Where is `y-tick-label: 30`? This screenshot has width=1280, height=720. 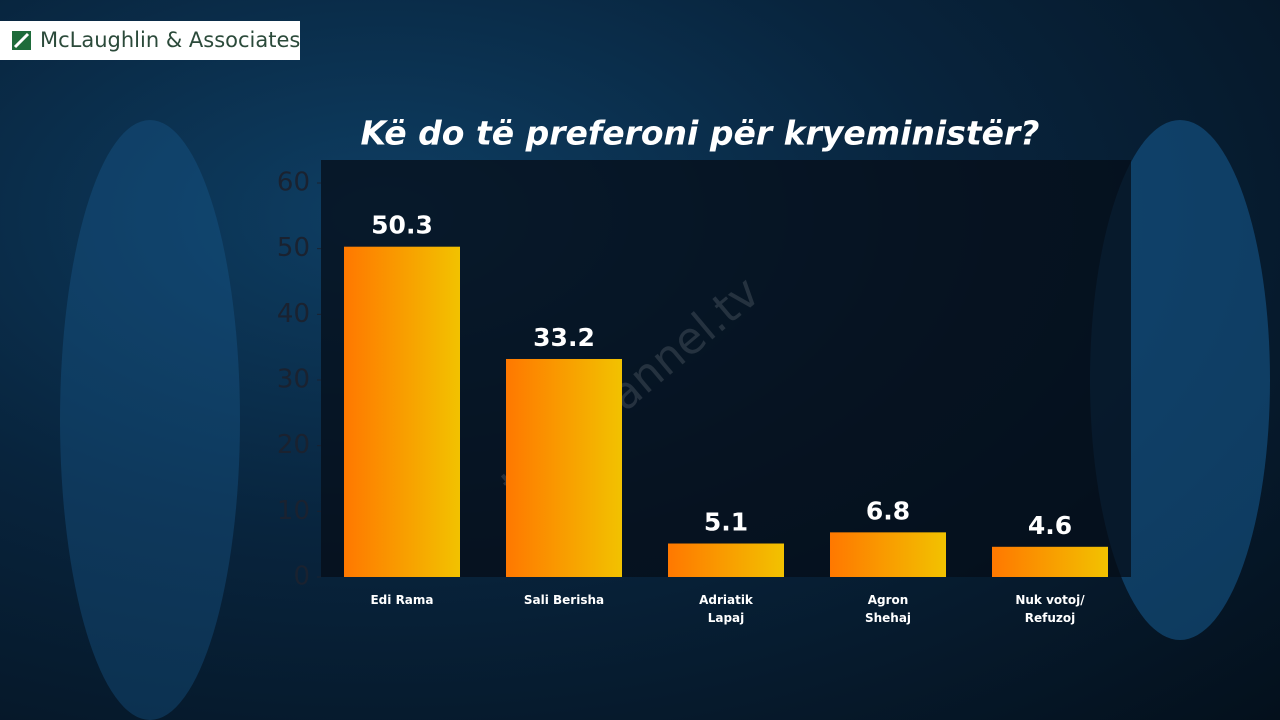 y-tick-label: 30 is located at coordinates (293, 380).